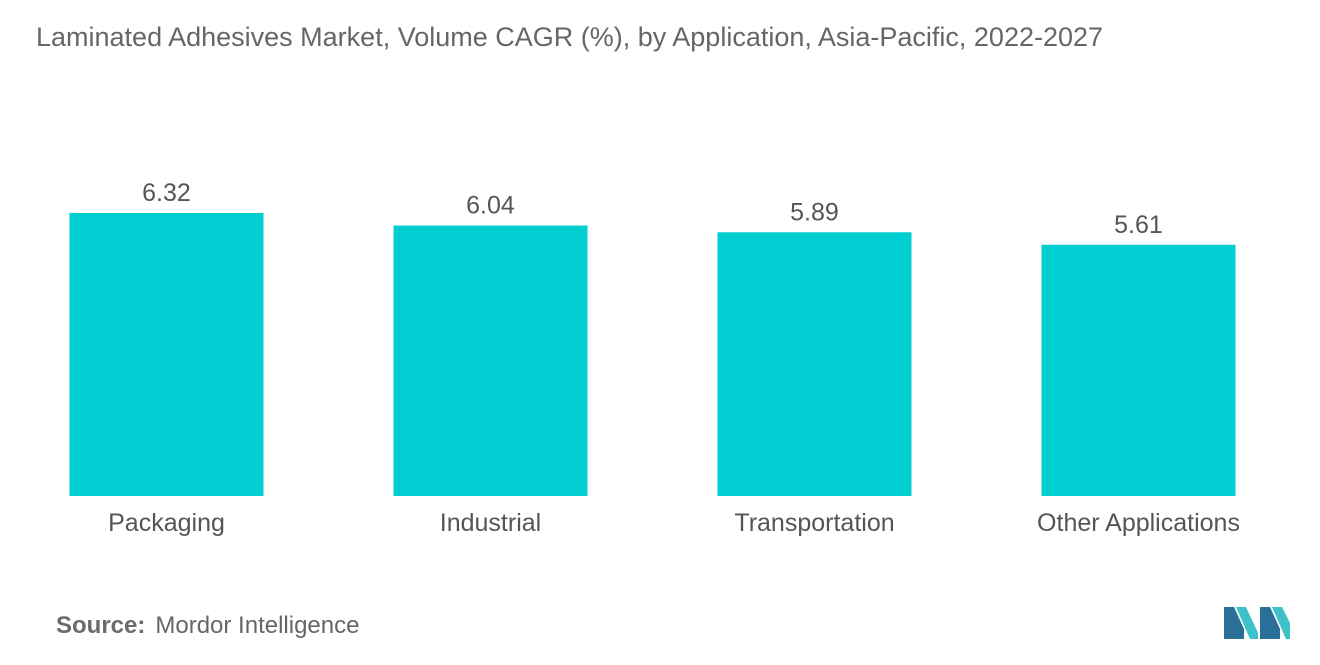 The width and height of the screenshot is (1320, 665). What do you see at coordinates (490, 206) in the screenshot?
I see `bar-value-label: 6.04` at bounding box center [490, 206].